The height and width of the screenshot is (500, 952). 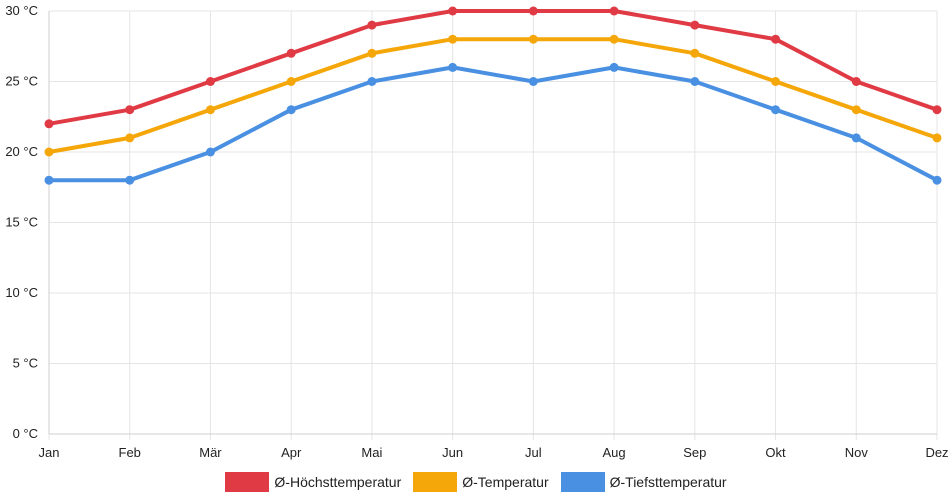 I want to click on x-tick-label: Jun, so click(x=452, y=452).